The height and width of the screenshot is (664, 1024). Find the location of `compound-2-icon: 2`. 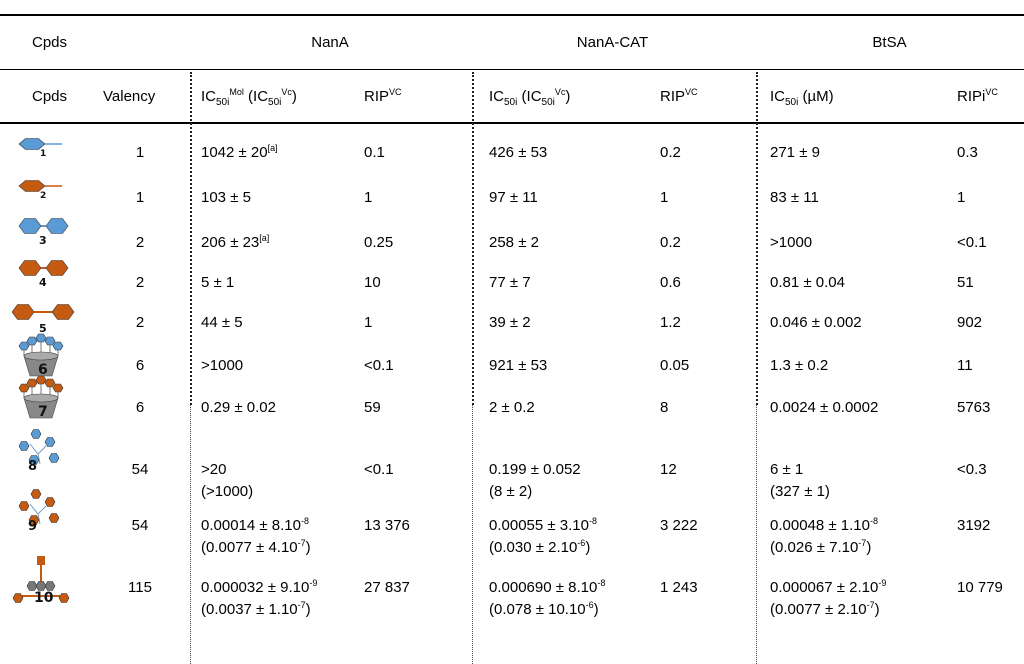

compound-2-icon: 2 is located at coordinates (40, 190).